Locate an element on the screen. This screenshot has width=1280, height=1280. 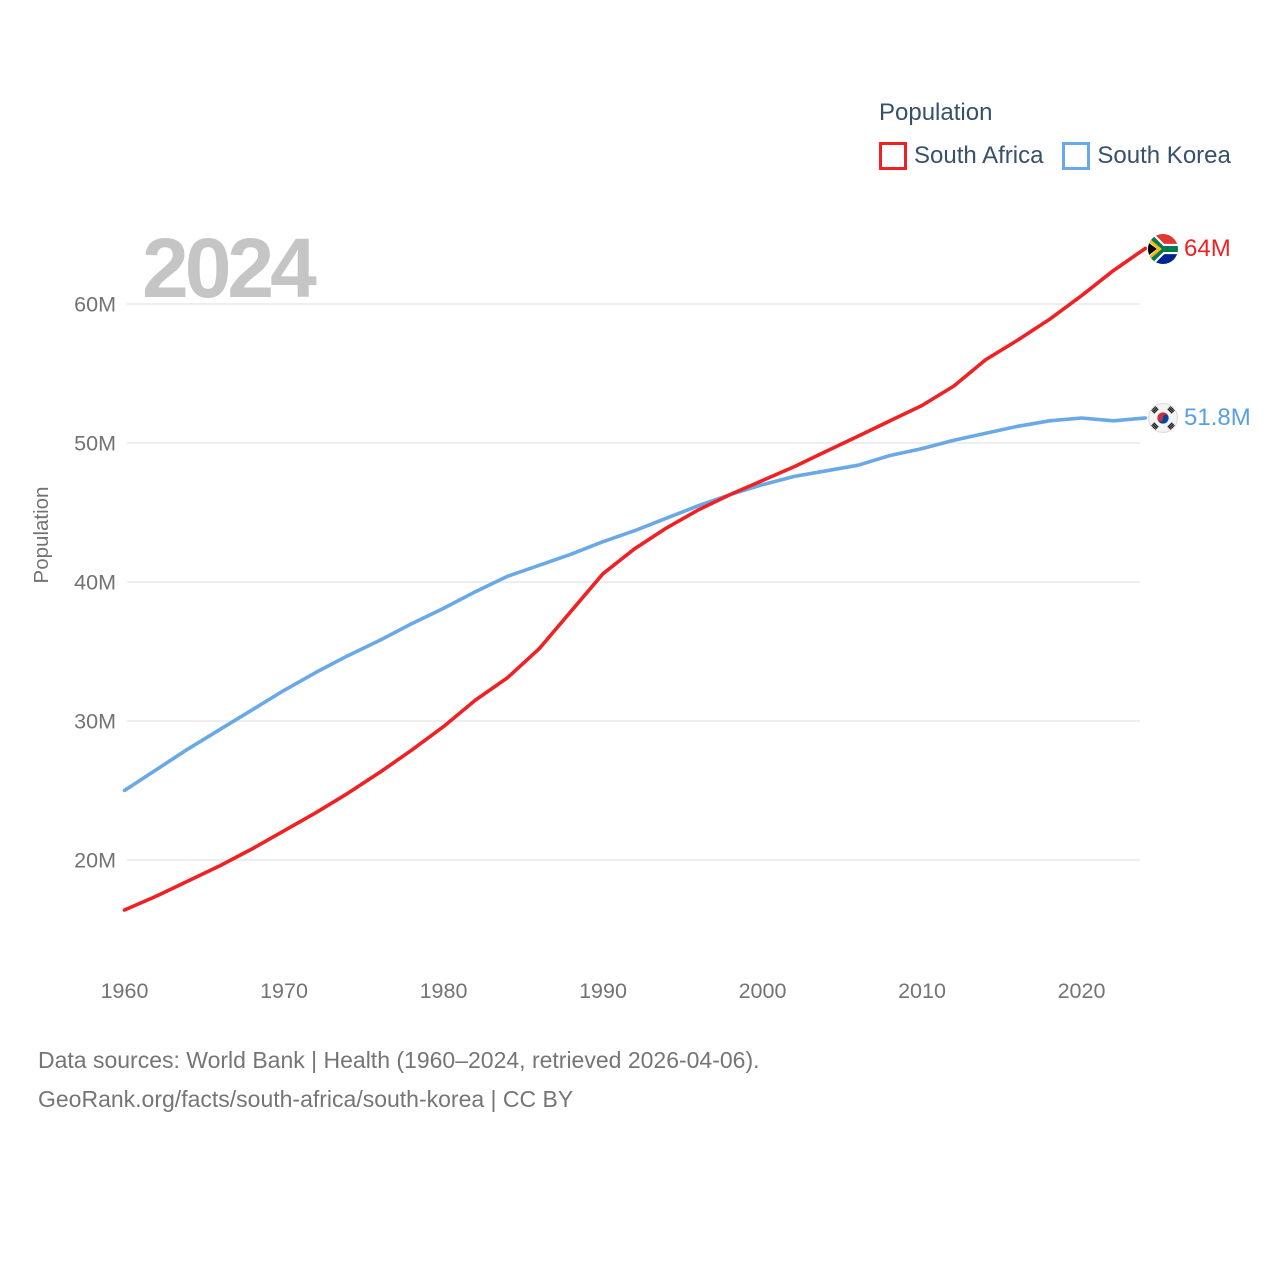
svg-text: 50M is located at coordinates (95, 443).